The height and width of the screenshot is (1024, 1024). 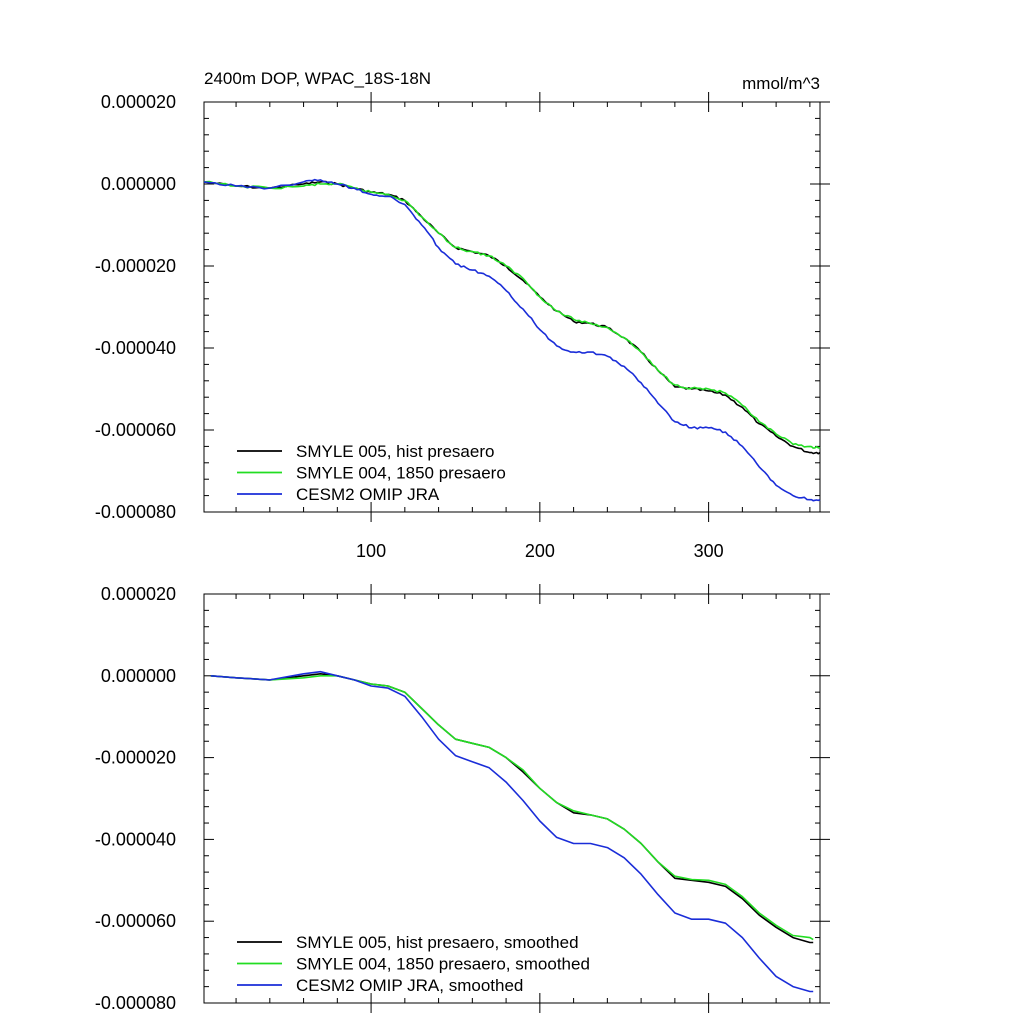 What do you see at coordinates (409, 985) in the screenshot?
I see `legend-label-3: CESM2 OMIP JRA, smoothed` at bounding box center [409, 985].